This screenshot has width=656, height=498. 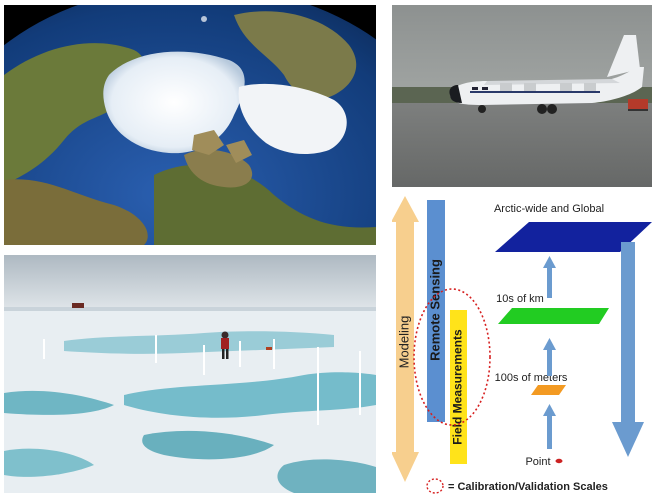 What do you see at coordinates (549, 277) in the screenshot?
I see `upscaling-arrow-top` at bounding box center [549, 277].